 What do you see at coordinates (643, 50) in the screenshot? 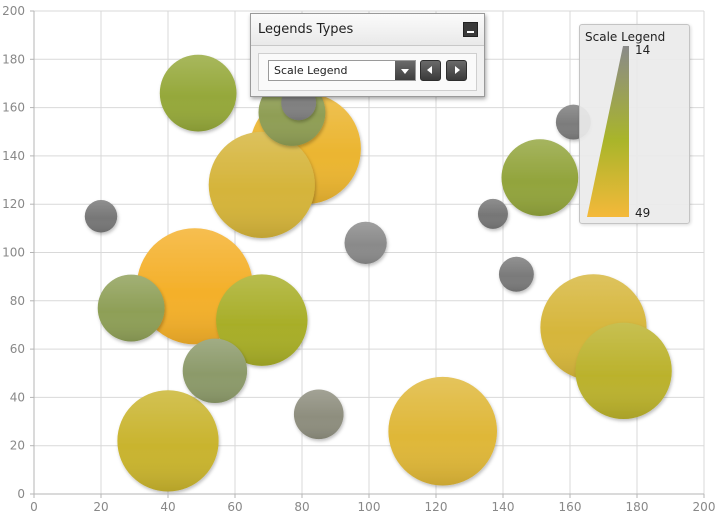
I see `legend-max-label: 14` at bounding box center [643, 50].